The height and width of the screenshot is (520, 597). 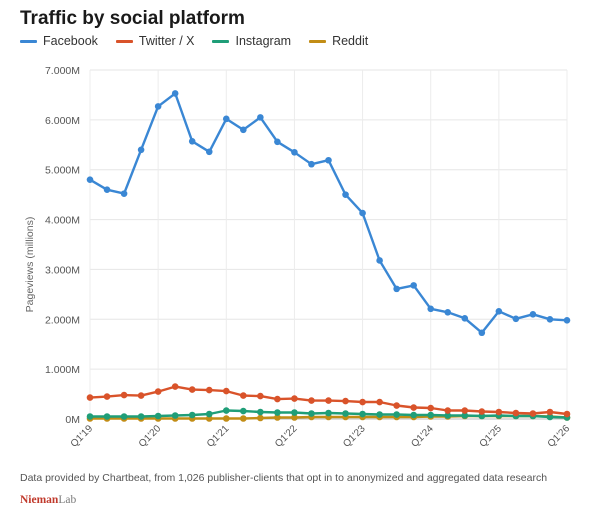 What do you see at coordinates (263, 41) in the screenshot?
I see `legend-label-instagram: Instagram` at bounding box center [263, 41].